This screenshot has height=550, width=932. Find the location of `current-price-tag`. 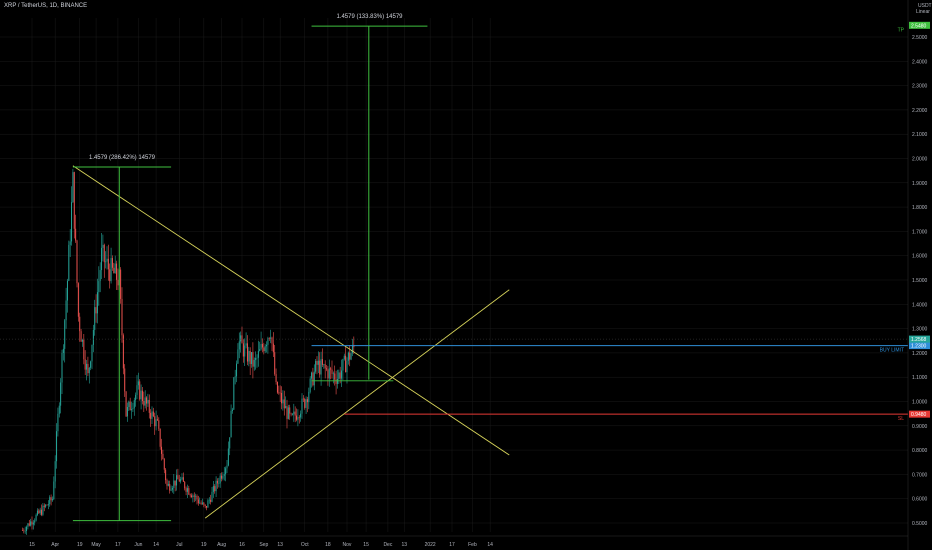

current-price-tag is located at coordinates (919, 339).